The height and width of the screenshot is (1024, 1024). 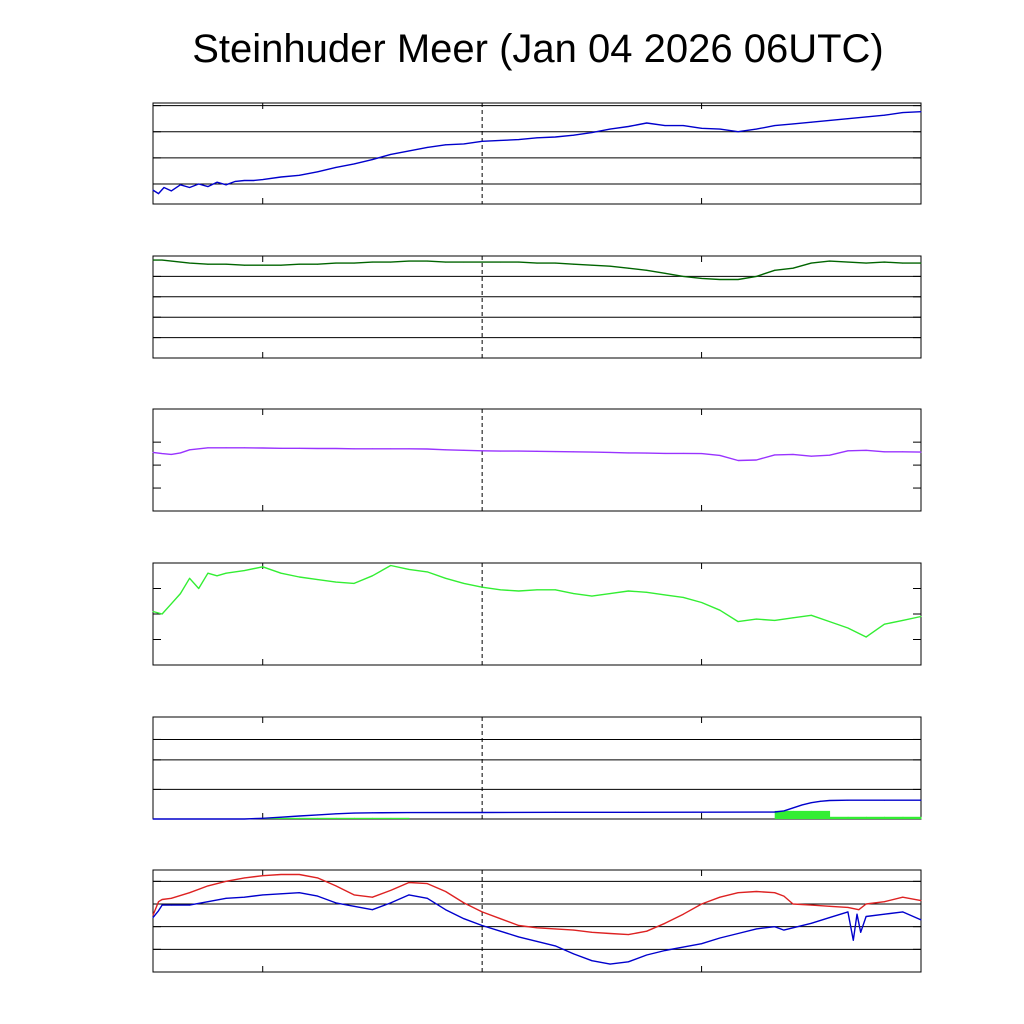 I want to click on series-temperature, so click(x=537, y=904).